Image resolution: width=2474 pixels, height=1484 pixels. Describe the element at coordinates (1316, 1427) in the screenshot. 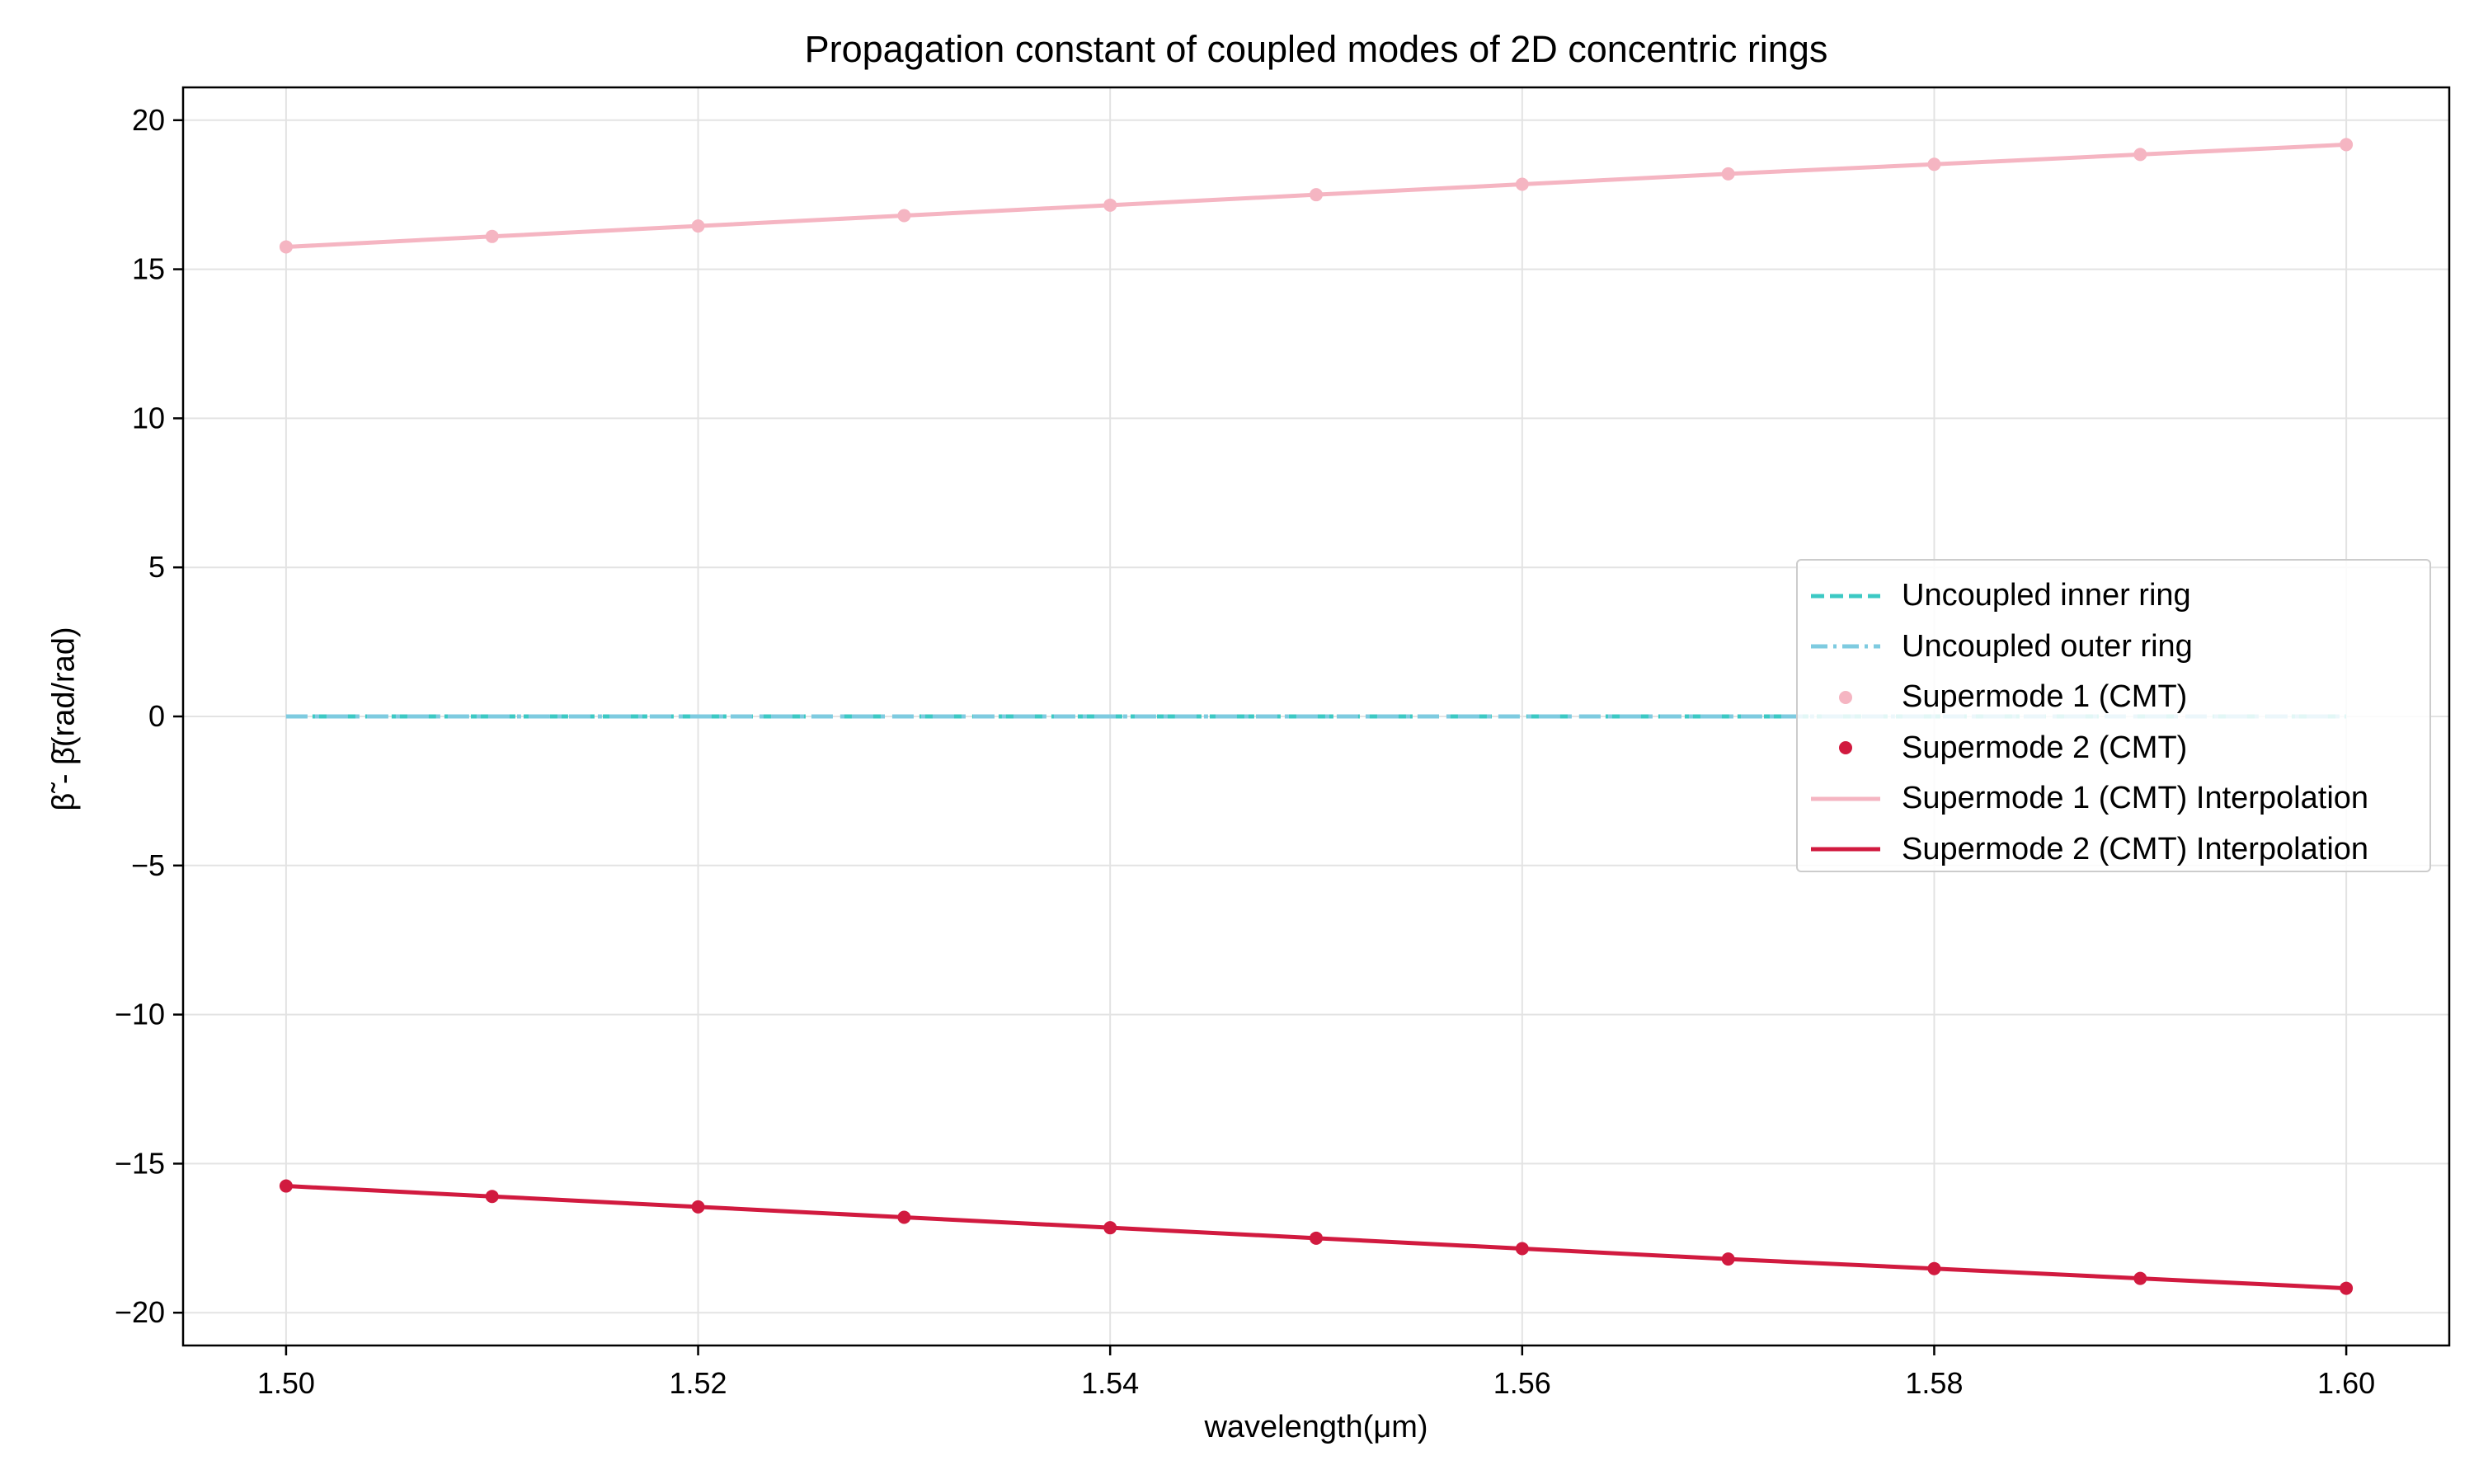

I see `x-axis-label: wavelength(μm)` at that location.